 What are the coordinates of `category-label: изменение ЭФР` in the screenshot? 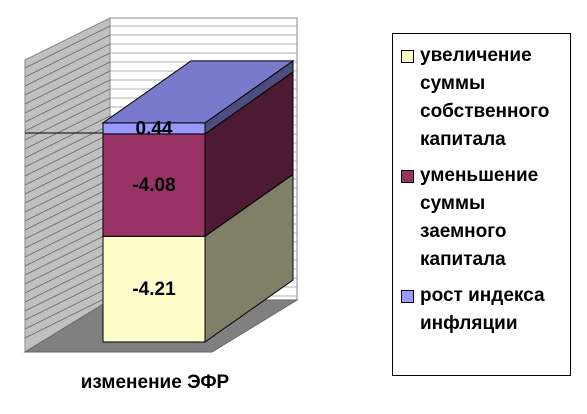 It's located at (155, 382).